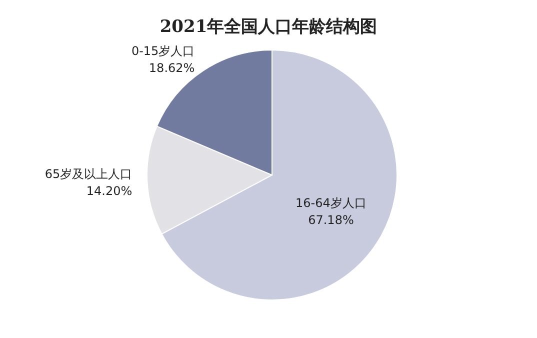  Describe the element at coordinates (269, 27) in the screenshot. I see `chart-title: 2021年全国人口年龄结构图` at that location.